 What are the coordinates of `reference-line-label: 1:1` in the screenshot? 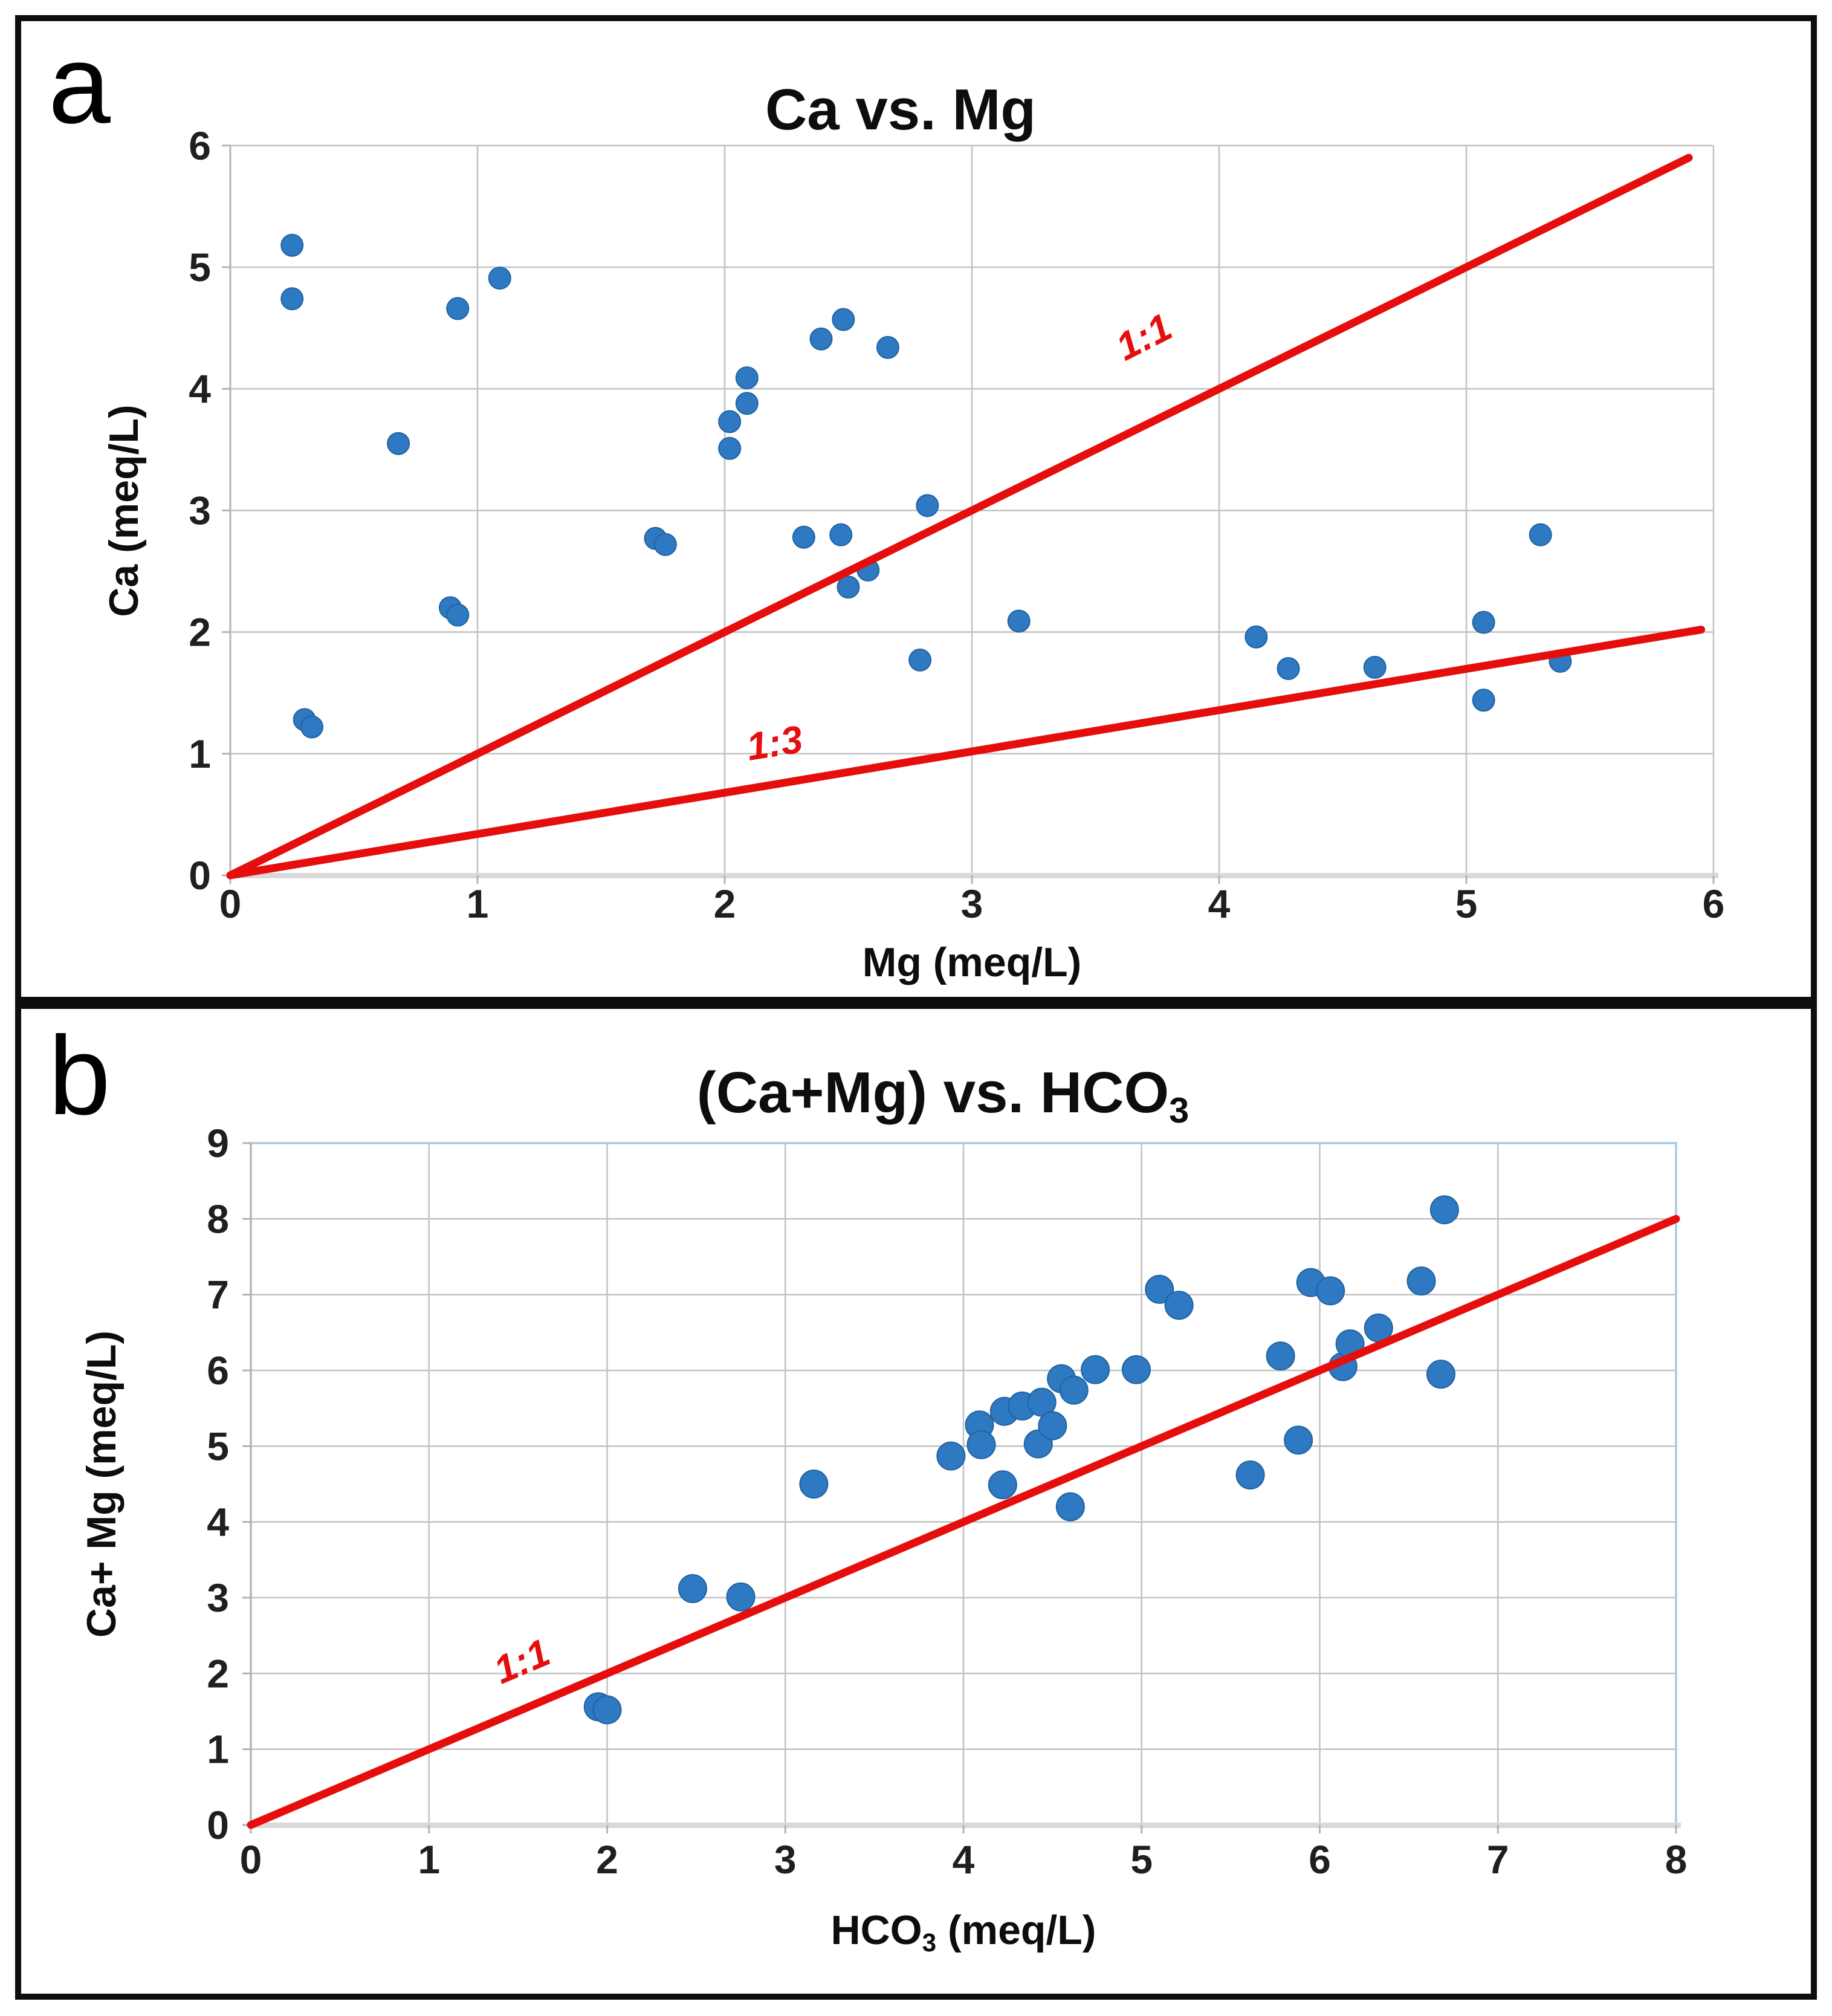 It's located at (1144, 337).